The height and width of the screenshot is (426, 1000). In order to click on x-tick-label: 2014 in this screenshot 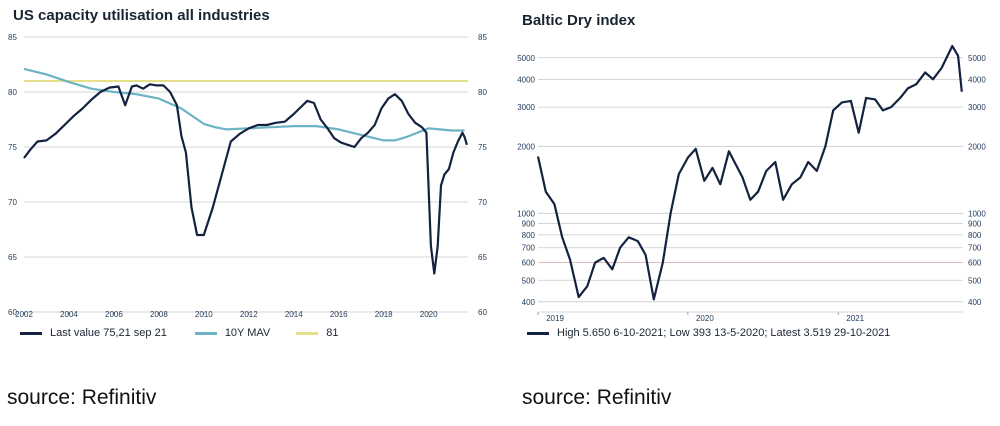, I will do `click(294, 314)`.